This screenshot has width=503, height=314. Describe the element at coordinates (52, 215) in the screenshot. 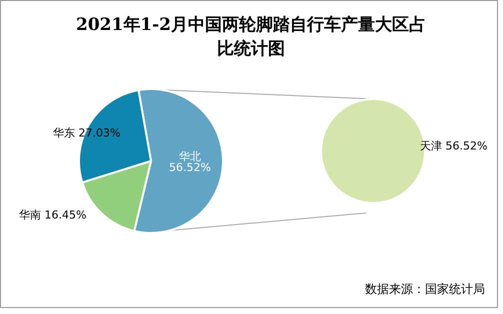

I see `slice-label: 华南 16.45%` at that location.